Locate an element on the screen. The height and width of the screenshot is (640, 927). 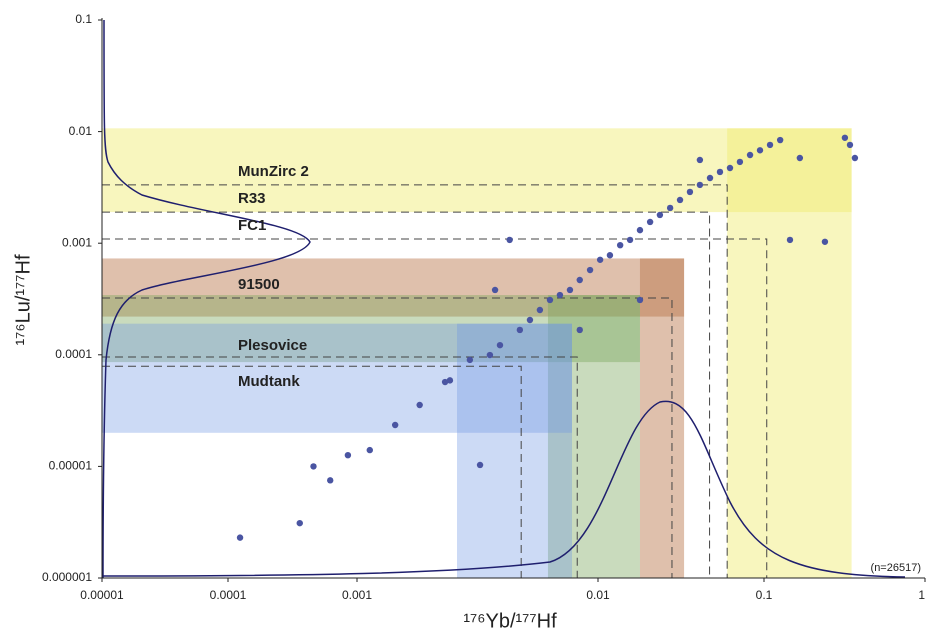
x-tick-label: 0.001 is located at coordinates (357, 595).